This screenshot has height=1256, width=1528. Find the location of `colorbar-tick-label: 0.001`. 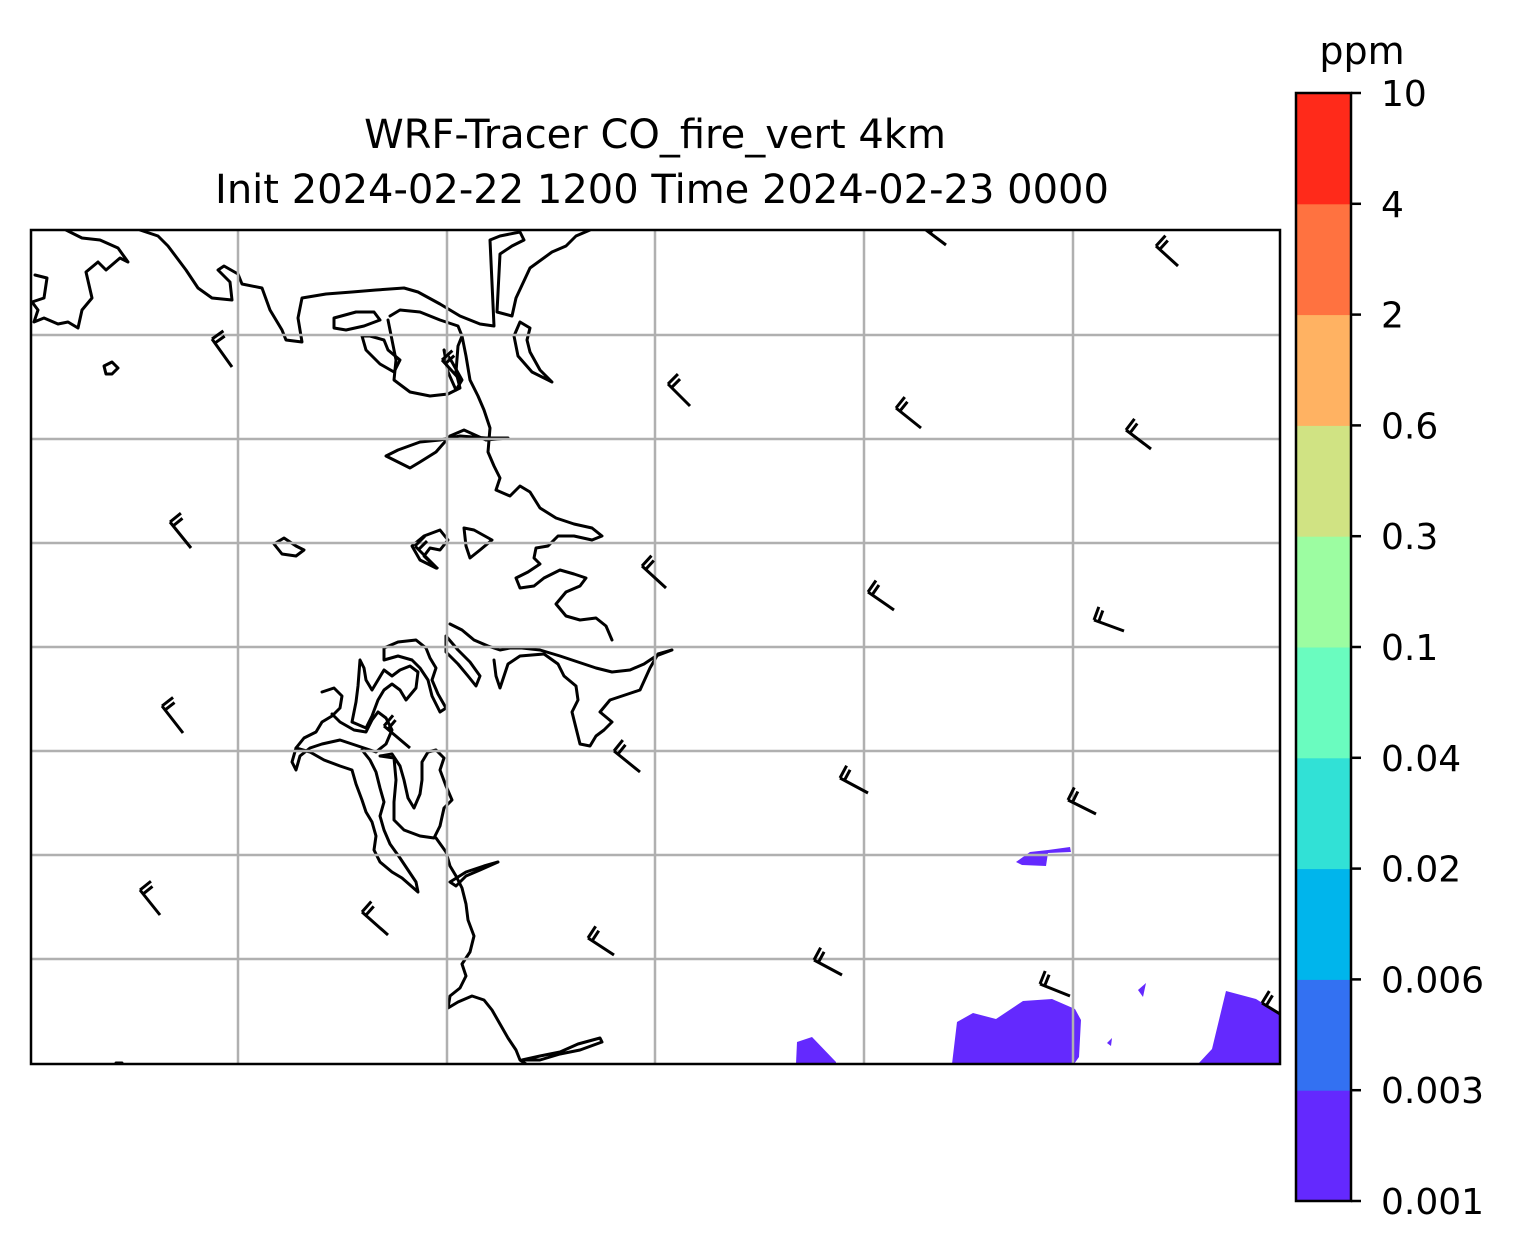

colorbar-tick-label: 0.001 is located at coordinates (1432, 1202).